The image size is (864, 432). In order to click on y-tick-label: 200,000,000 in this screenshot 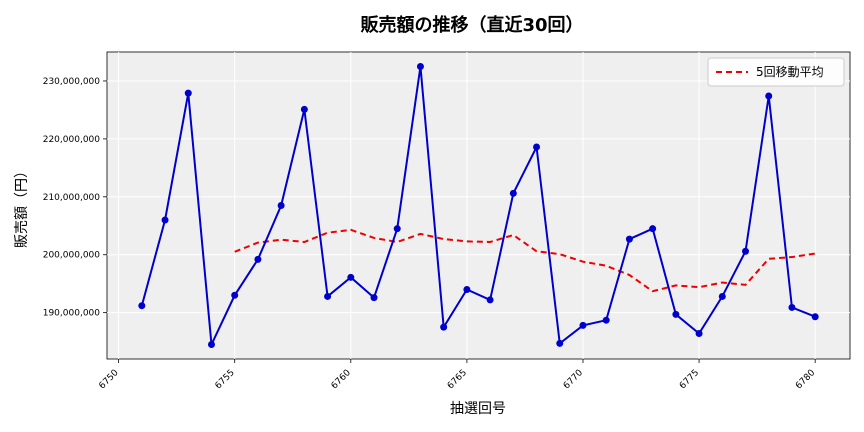, I will do `click(72, 256)`.